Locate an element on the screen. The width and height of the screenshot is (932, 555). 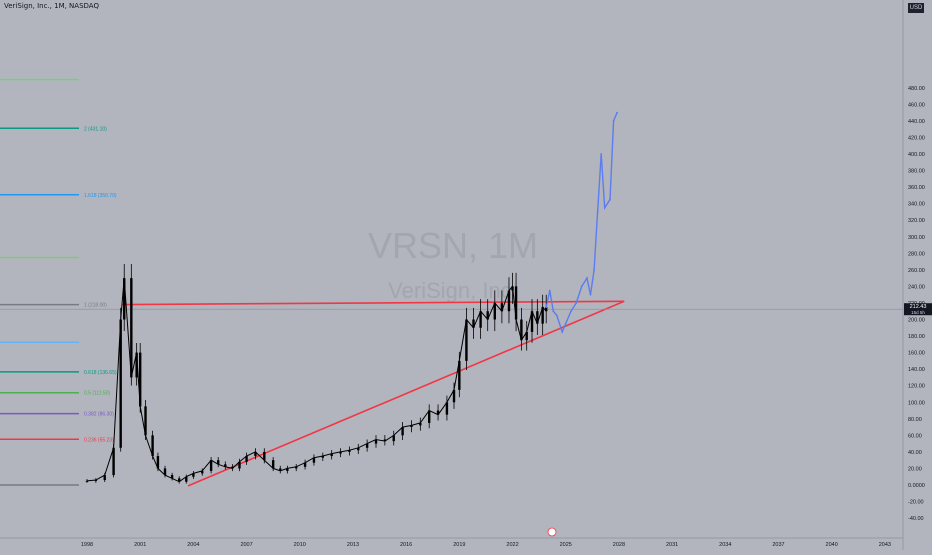
price-badge-countdown: 15d 5h is located at coordinates (918, 312).